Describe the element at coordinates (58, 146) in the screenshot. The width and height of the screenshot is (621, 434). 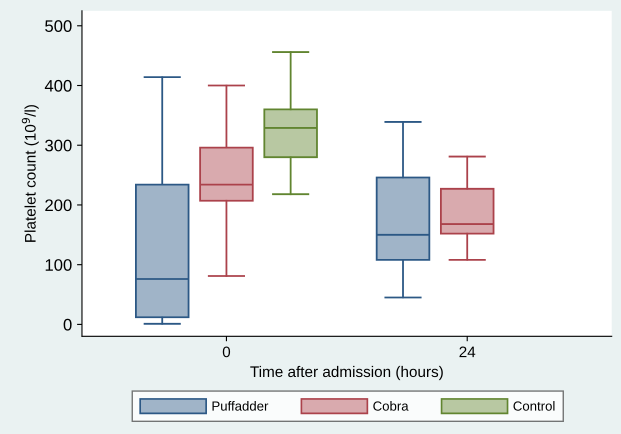
I see `y-tick-label: 300` at that location.